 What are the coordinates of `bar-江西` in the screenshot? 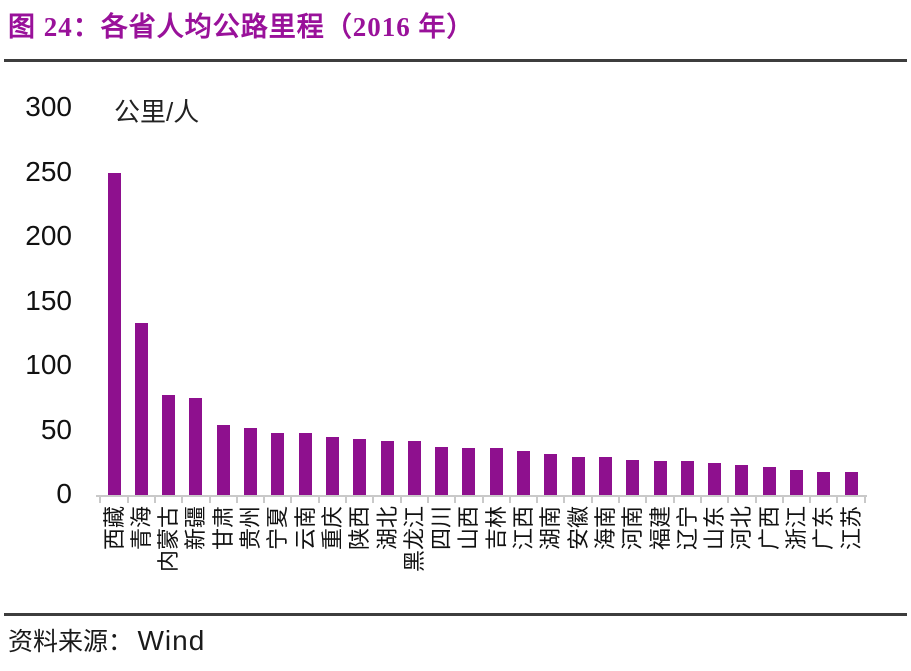 It's located at (523, 473).